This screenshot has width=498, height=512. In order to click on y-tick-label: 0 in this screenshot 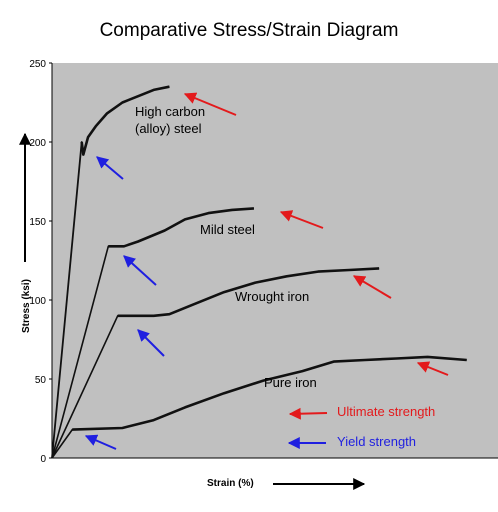, I will do `click(43, 459)`.